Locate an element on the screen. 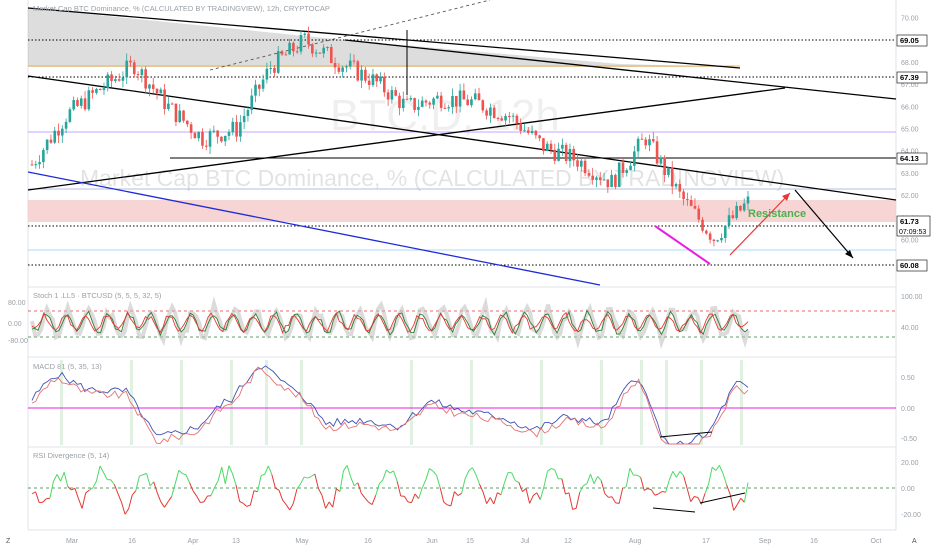 Image resolution: width=932 pixels, height=550 pixels. pane-title-macd: MACD 81 (5, 35, 13) is located at coordinates (67, 366).